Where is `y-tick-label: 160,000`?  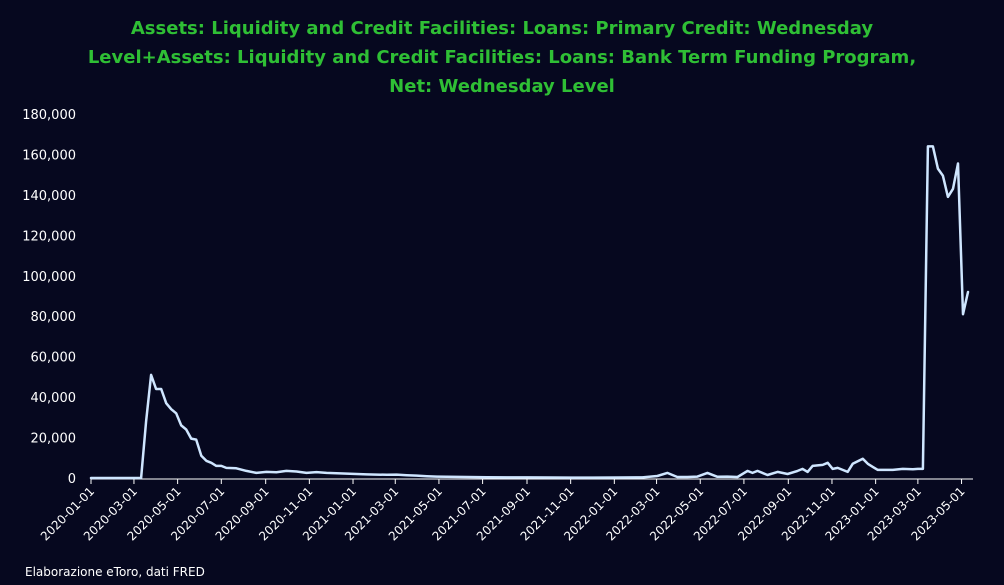 y-tick-label: 160,000 is located at coordinates (49, 155).